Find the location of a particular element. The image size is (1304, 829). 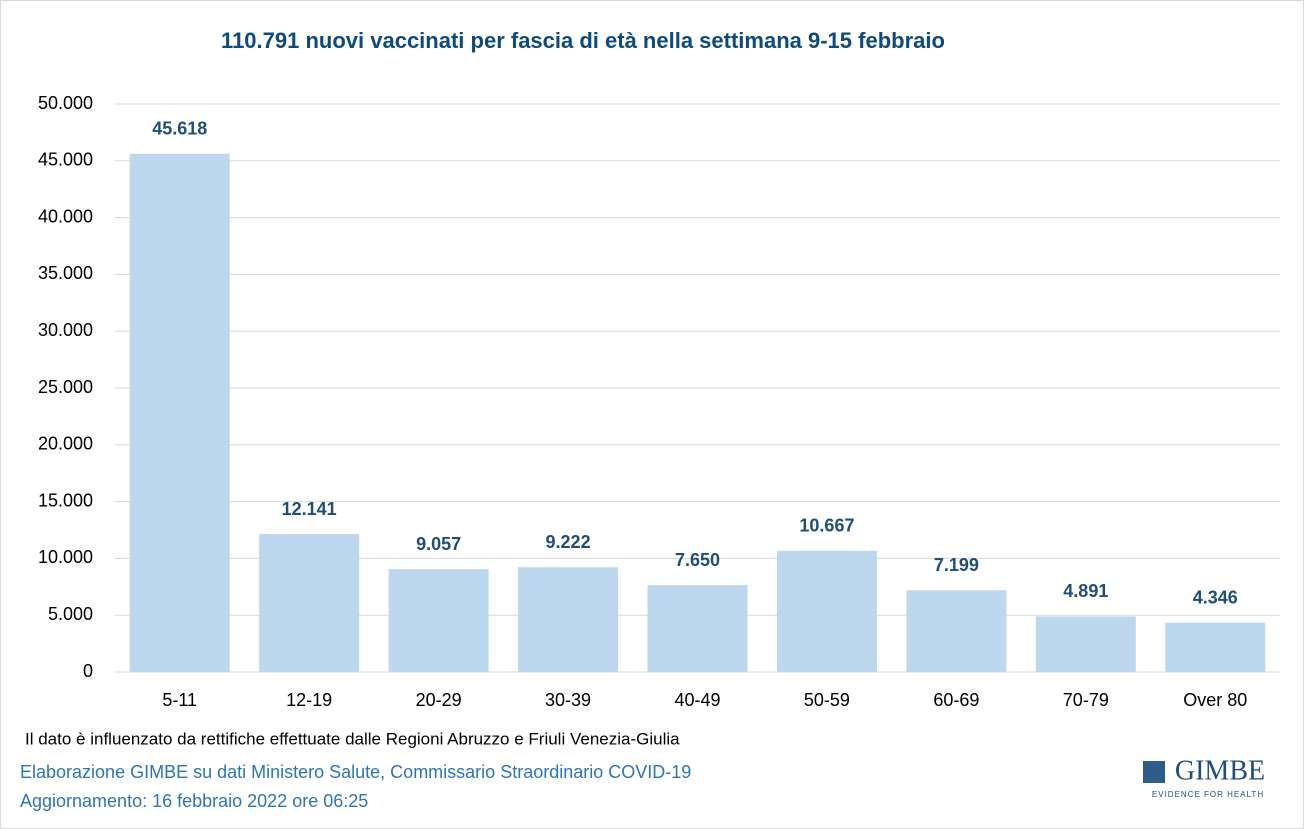

value-label: 9.057 is located at coordinates (438, 544).